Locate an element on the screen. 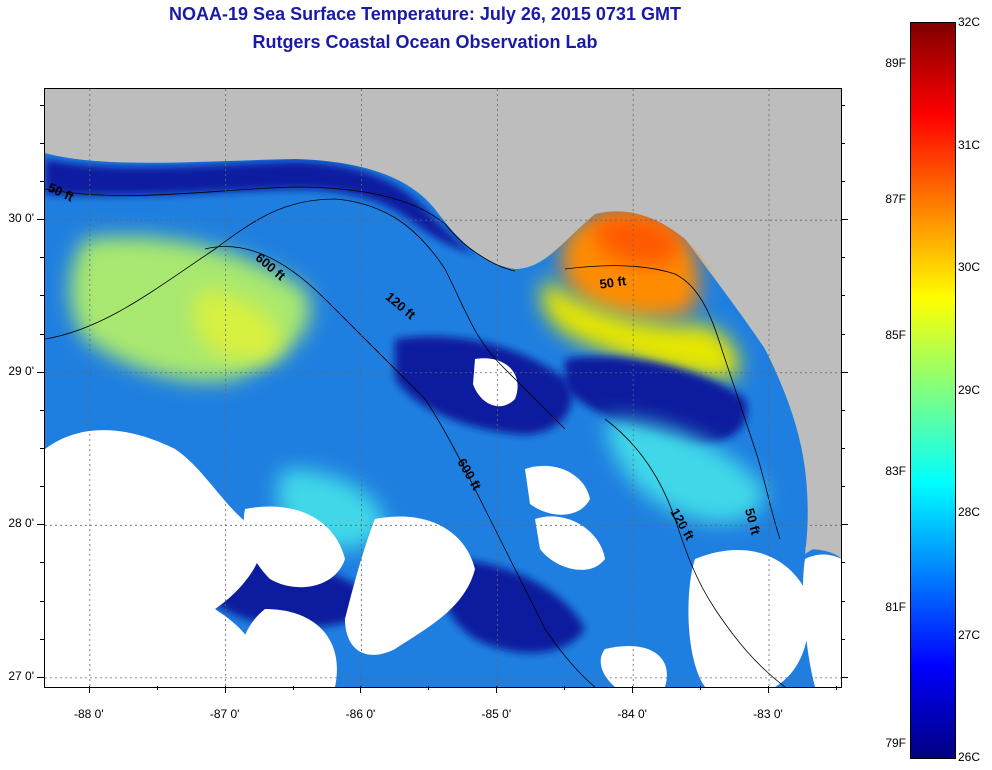 The width and height of the screenshot is (992, 770). contour-50ft-west is located at coordinates (280, 229).